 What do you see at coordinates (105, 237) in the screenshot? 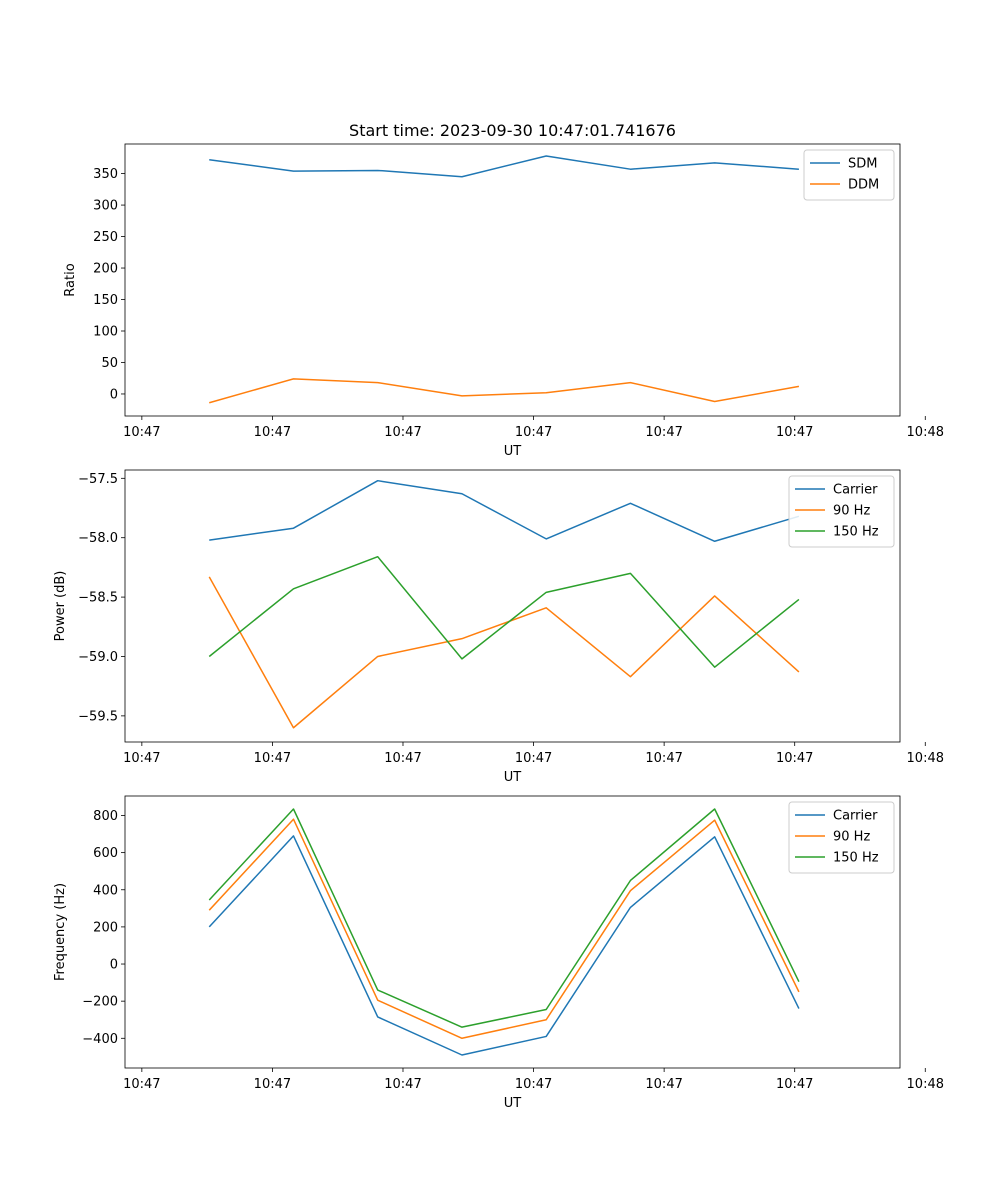
I see `y-tick-label: 250` at bounding box center [105, 237].